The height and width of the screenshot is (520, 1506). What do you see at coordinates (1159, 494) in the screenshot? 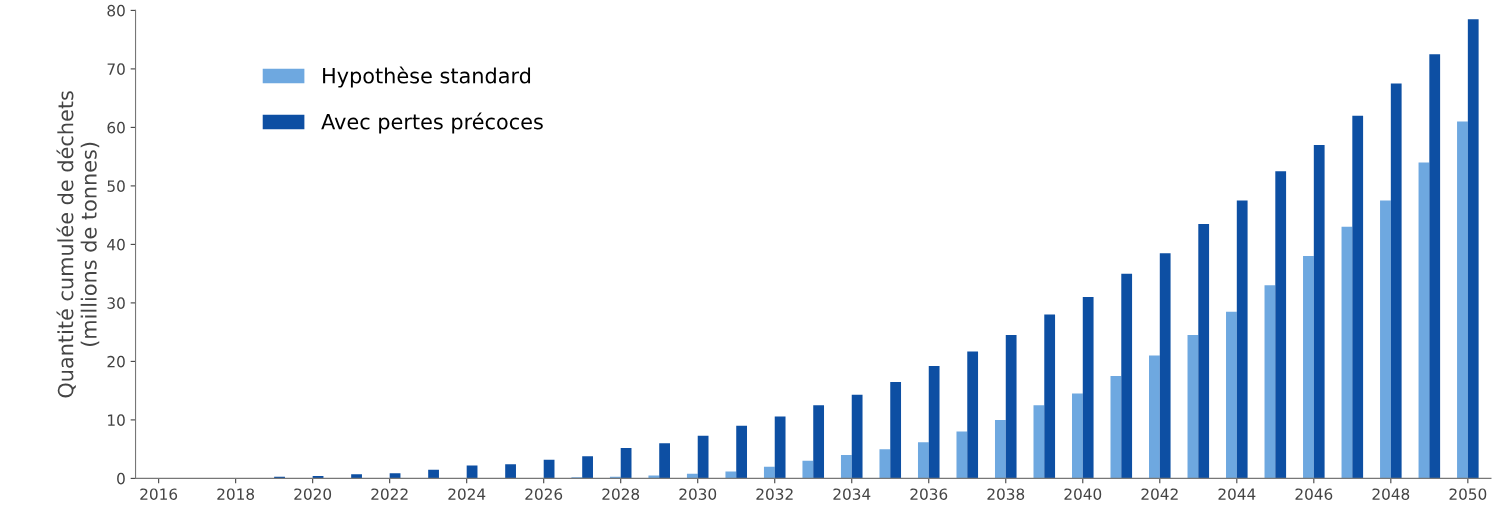
I see `x-tick-label: 2042` at bounding box center [1159, 494].